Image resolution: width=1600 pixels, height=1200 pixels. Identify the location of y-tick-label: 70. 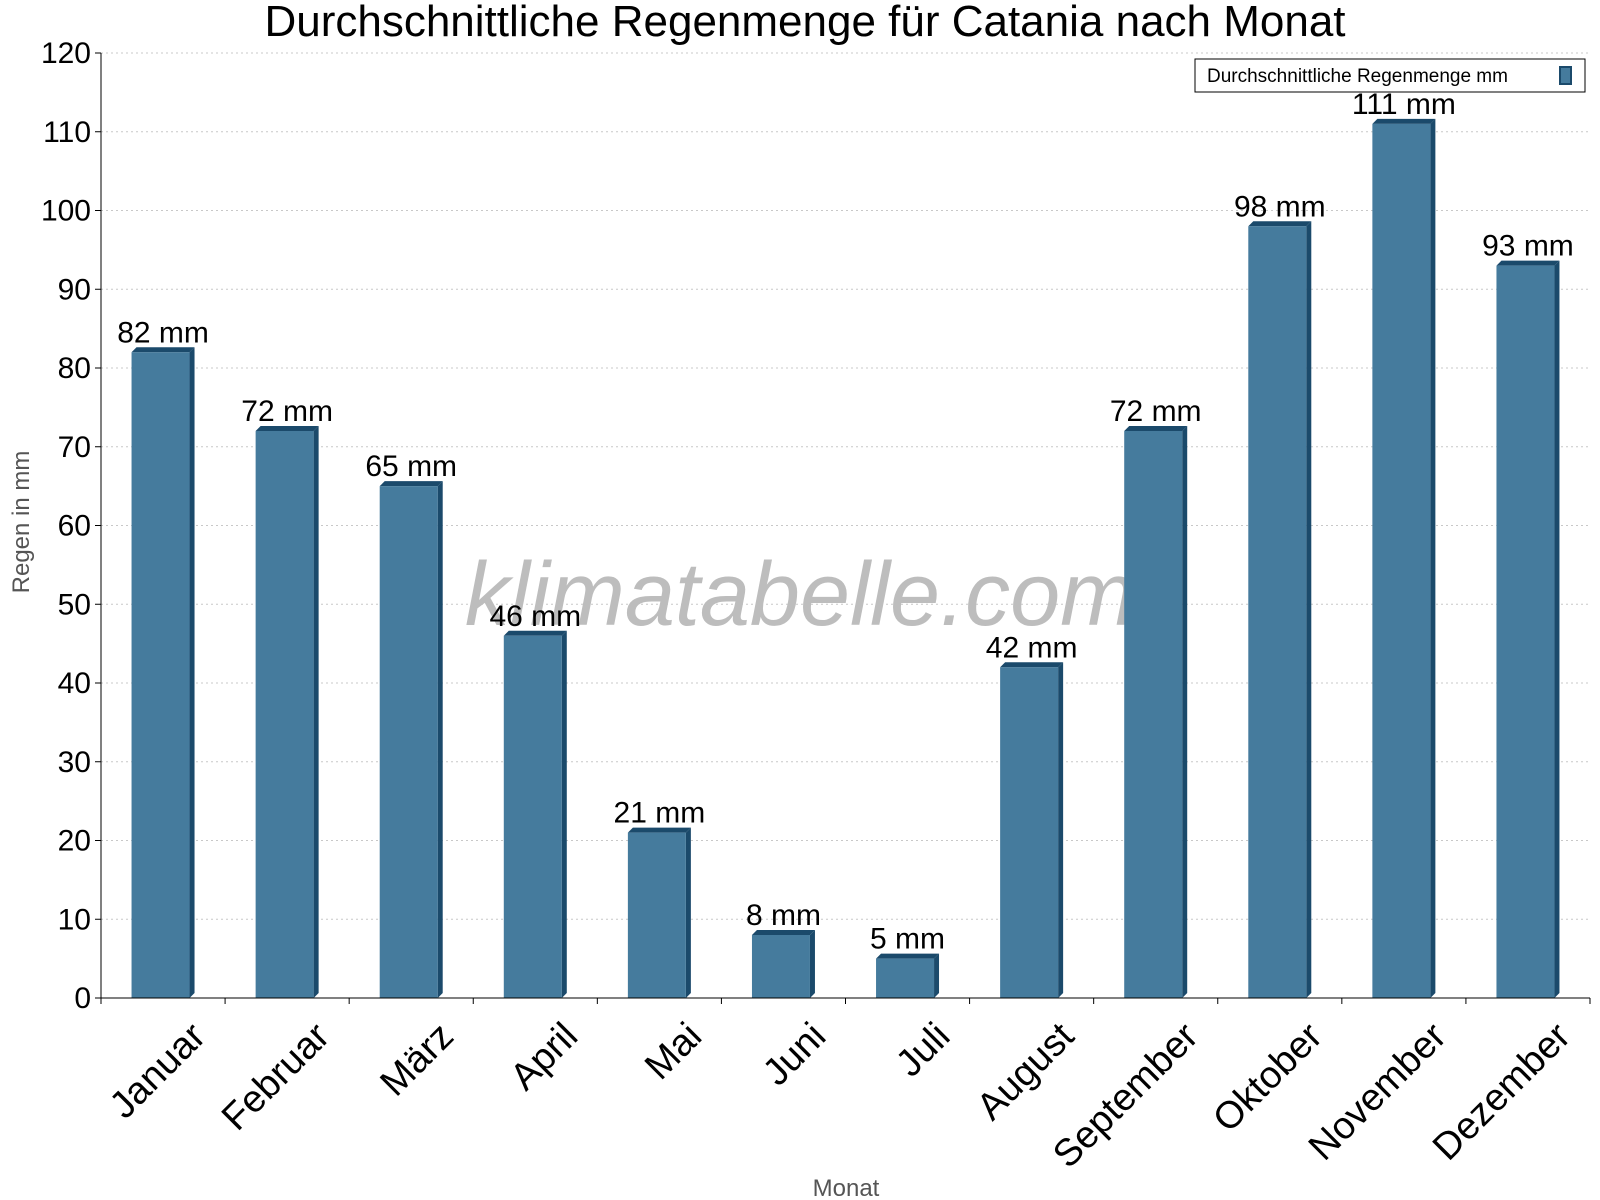
(74, 447).